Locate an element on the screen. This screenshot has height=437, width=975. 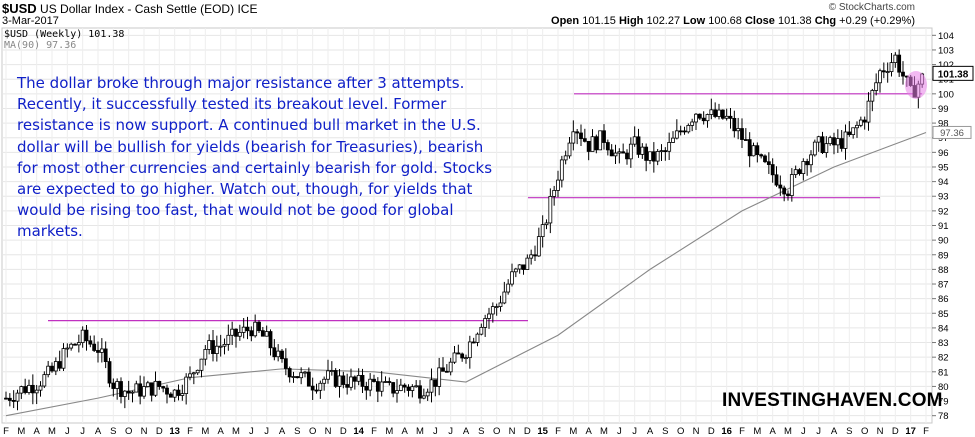
x-tick-label: S is located at coordinates (297, 431).